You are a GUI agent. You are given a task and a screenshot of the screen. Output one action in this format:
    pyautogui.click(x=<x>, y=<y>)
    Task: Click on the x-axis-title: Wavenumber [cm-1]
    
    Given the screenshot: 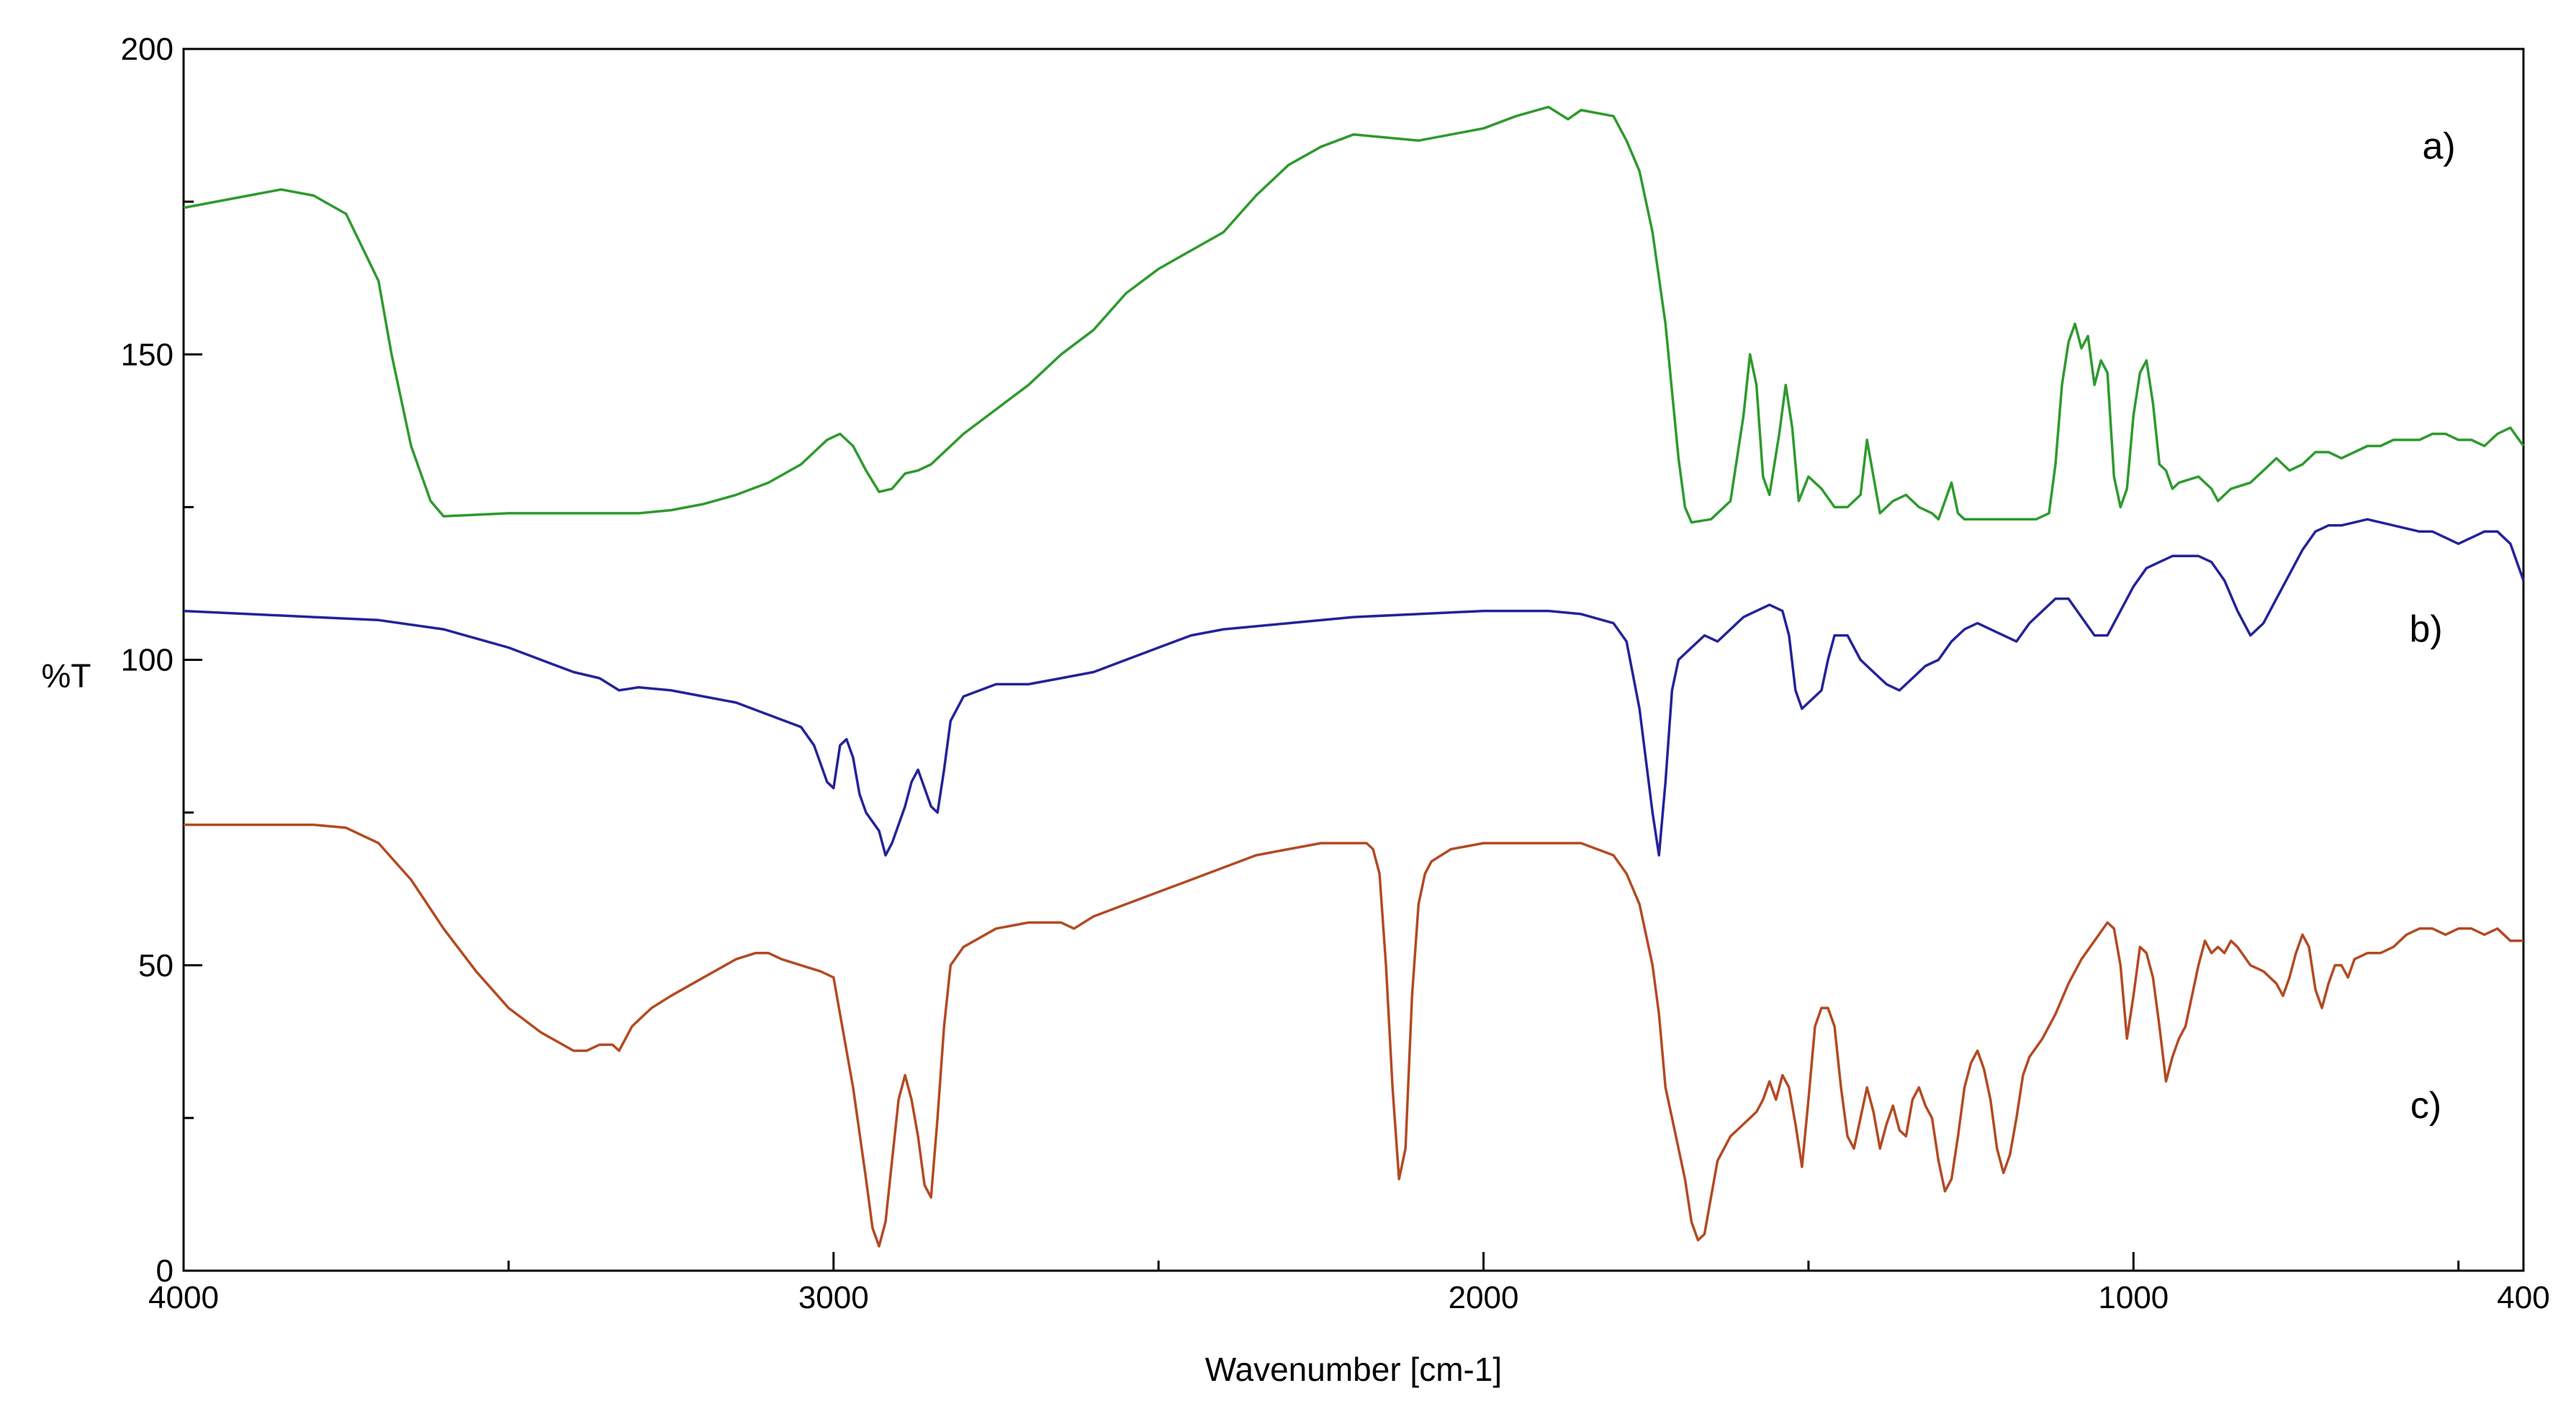 What is the action you would take?
    pyautogui.click(x=1353, y=1369)
    